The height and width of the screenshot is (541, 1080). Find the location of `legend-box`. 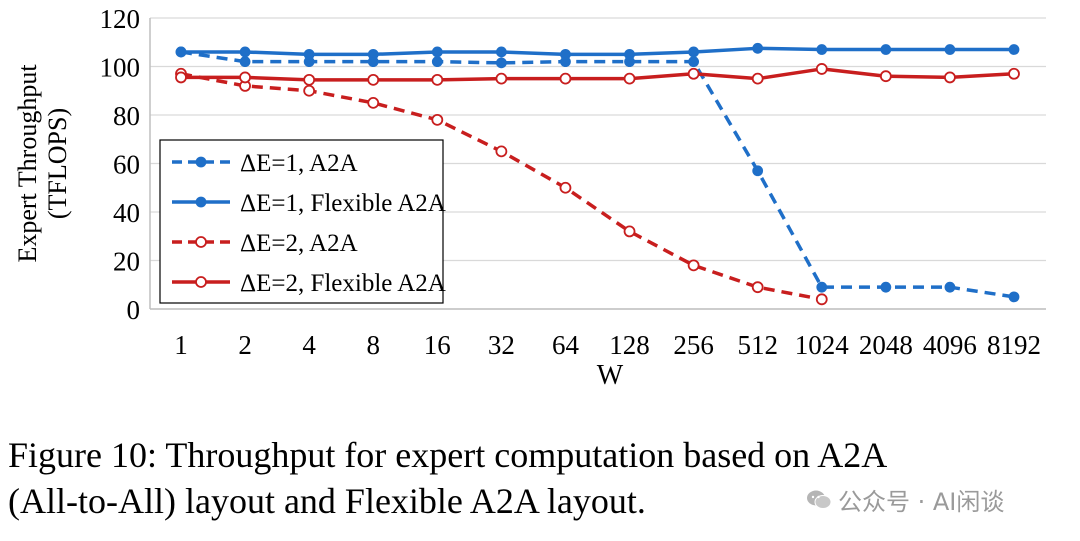

legend-box is located at coordinates (301, 221).